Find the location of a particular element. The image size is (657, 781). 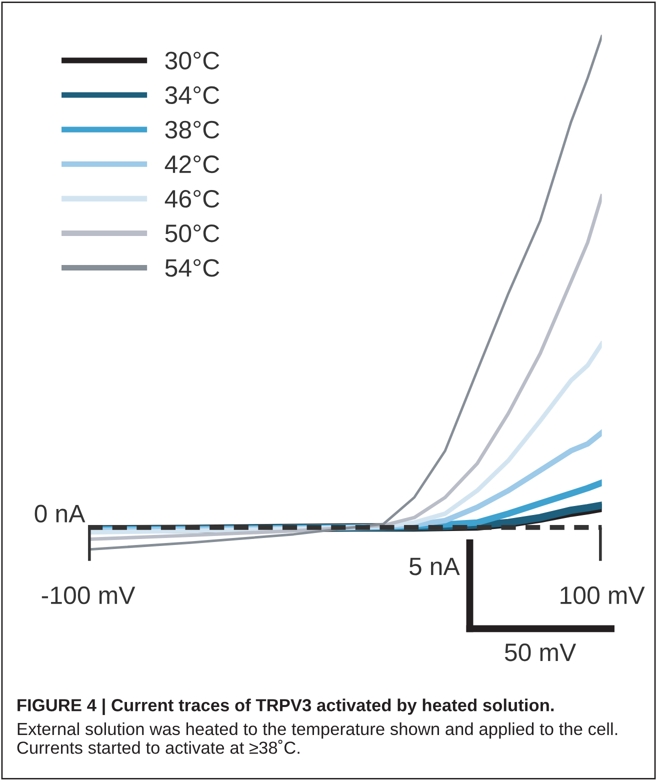

legend-label: 34°C is located at coordinates (192, 95).